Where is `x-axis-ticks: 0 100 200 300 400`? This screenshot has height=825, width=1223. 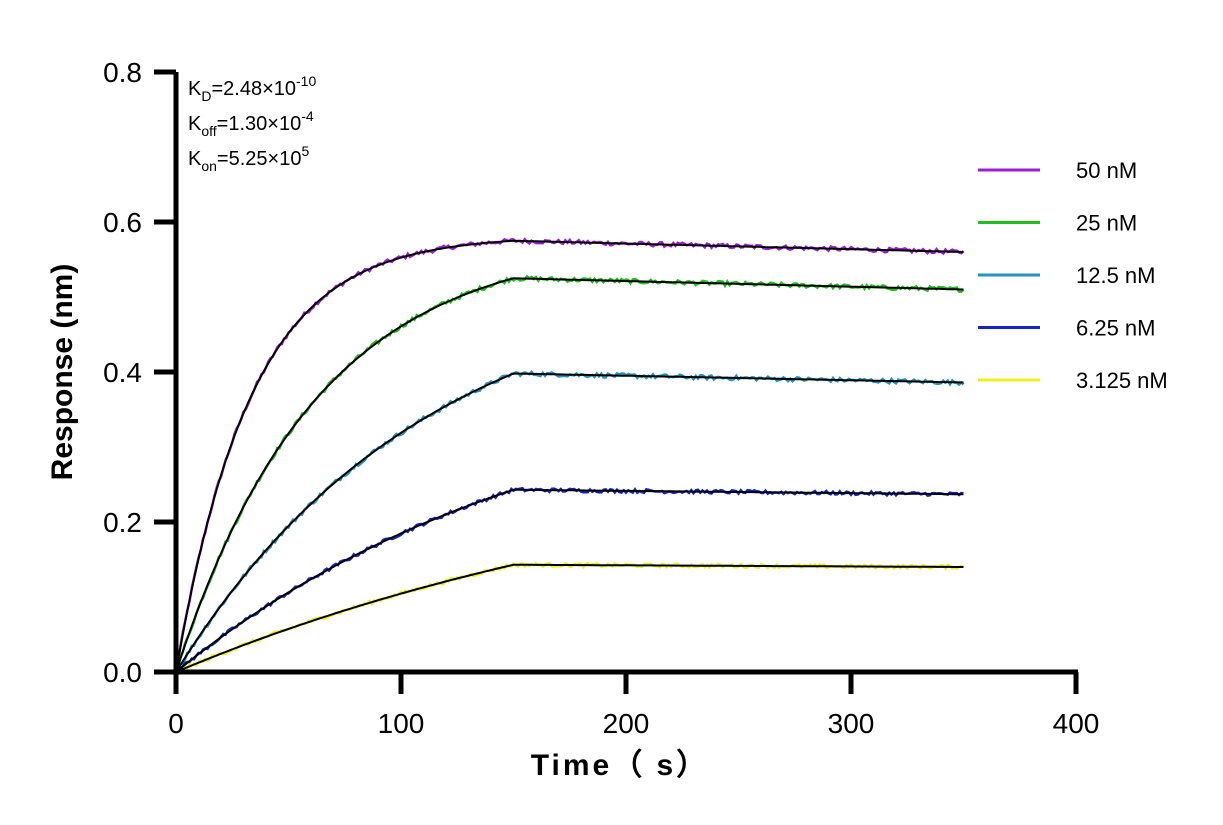
x-axis-ticks: 0 100 200 300 400 is located at coordinates (633, 705).